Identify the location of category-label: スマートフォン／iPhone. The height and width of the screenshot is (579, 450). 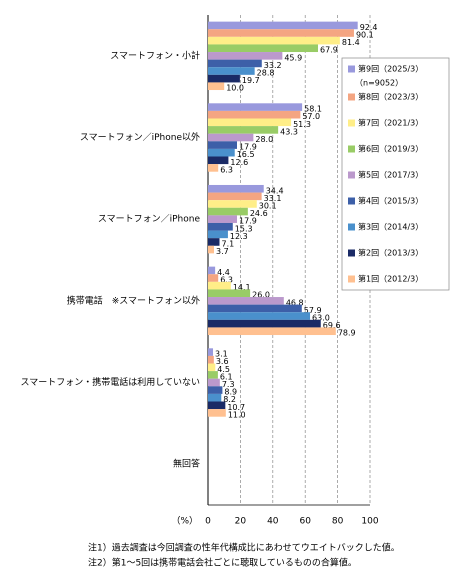
(149, 219).